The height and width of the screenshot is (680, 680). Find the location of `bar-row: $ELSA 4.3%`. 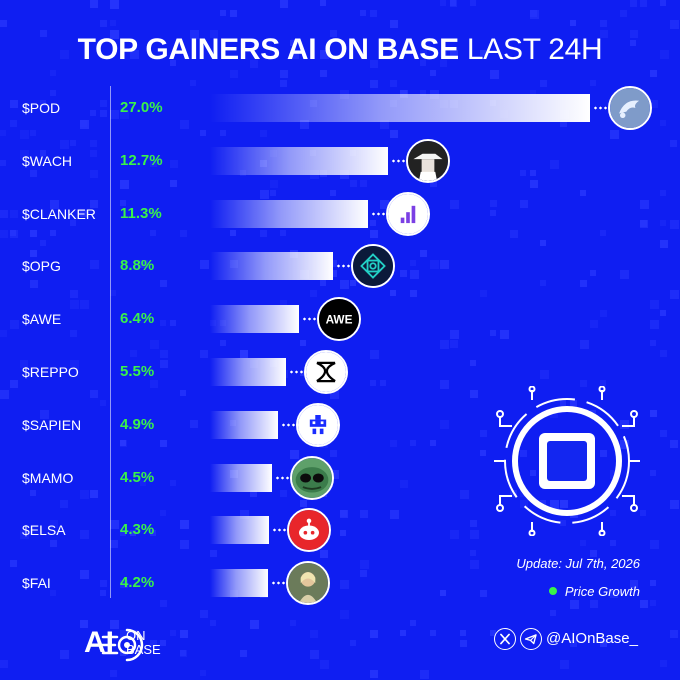

bar-row: $ELSA 4.3% is located at coordinates (340, 530).